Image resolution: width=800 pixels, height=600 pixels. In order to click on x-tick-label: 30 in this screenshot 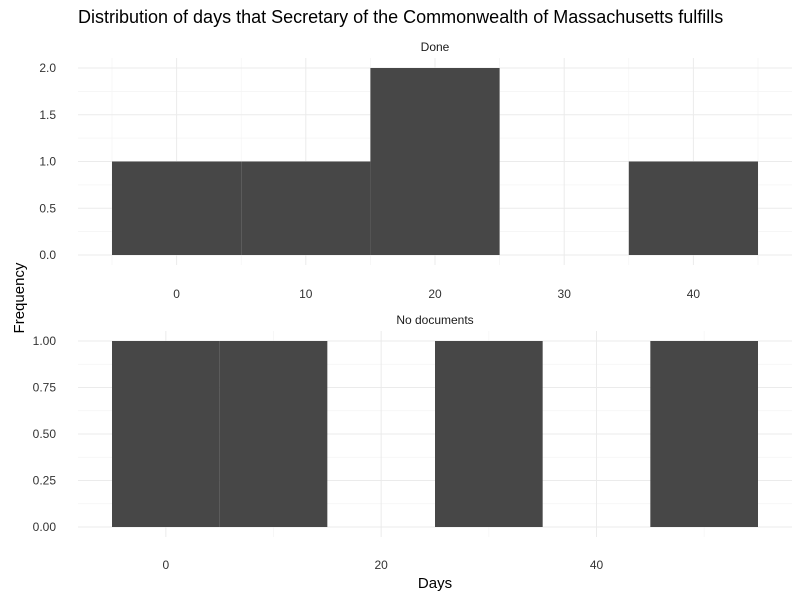, I will do `click(565, 294)`.